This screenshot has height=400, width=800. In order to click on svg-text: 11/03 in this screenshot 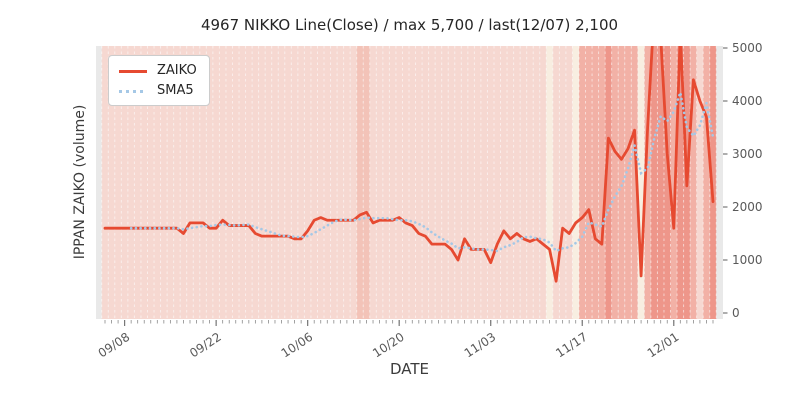, I will do `click(480, 345)`.